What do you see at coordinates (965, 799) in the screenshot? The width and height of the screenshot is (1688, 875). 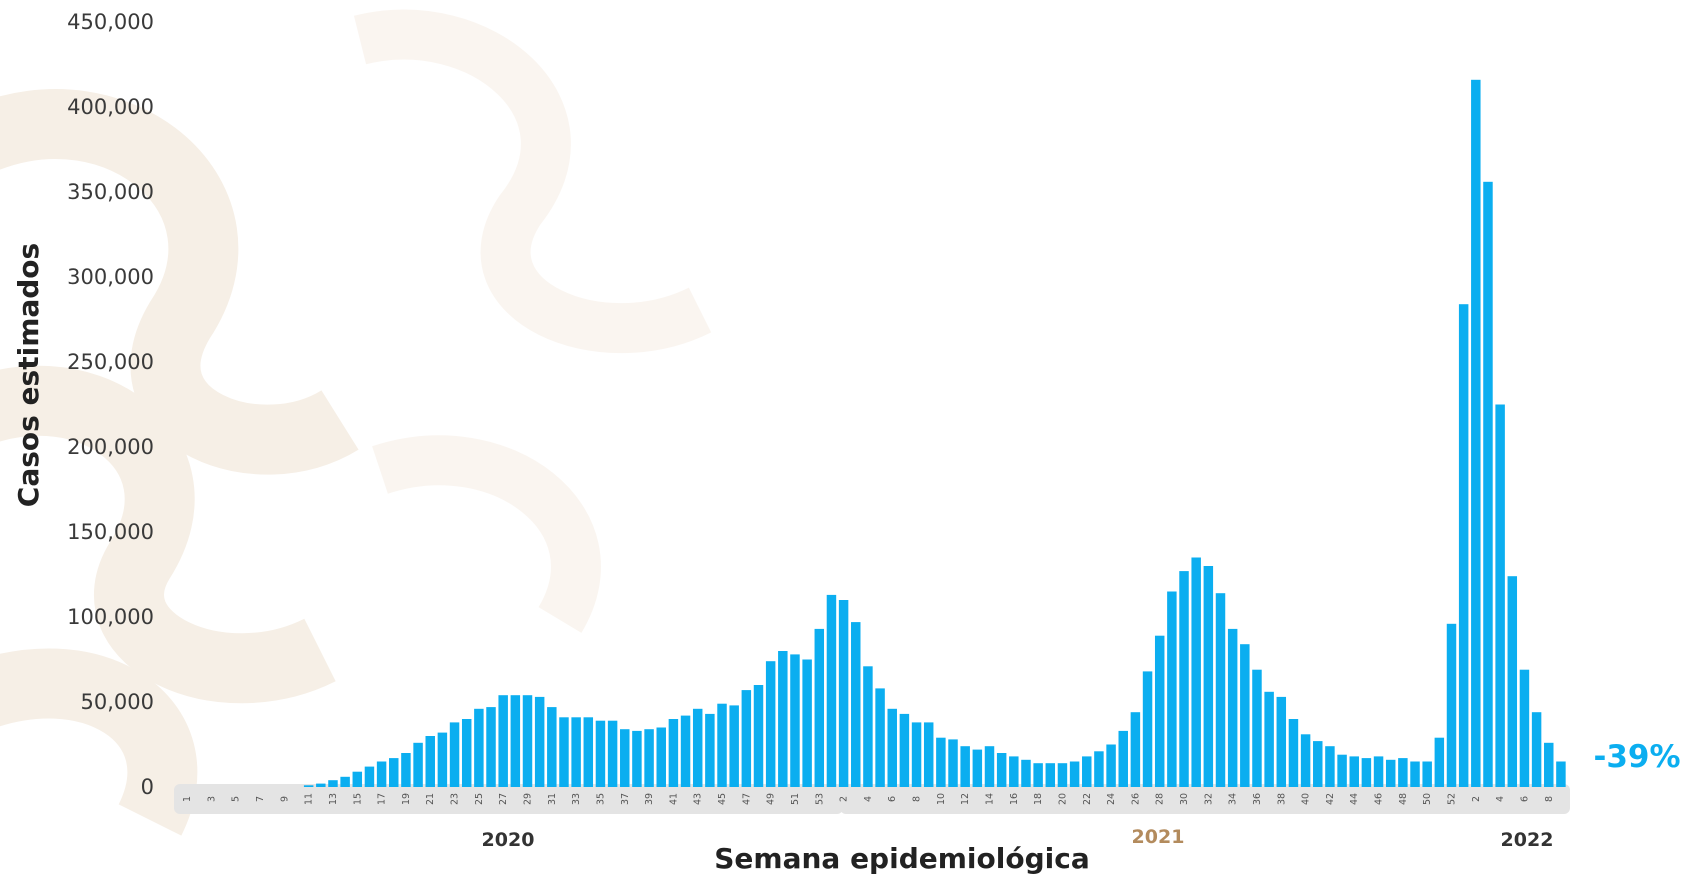 I see `x-tick-label: 12` at bounding box center [965, 799].